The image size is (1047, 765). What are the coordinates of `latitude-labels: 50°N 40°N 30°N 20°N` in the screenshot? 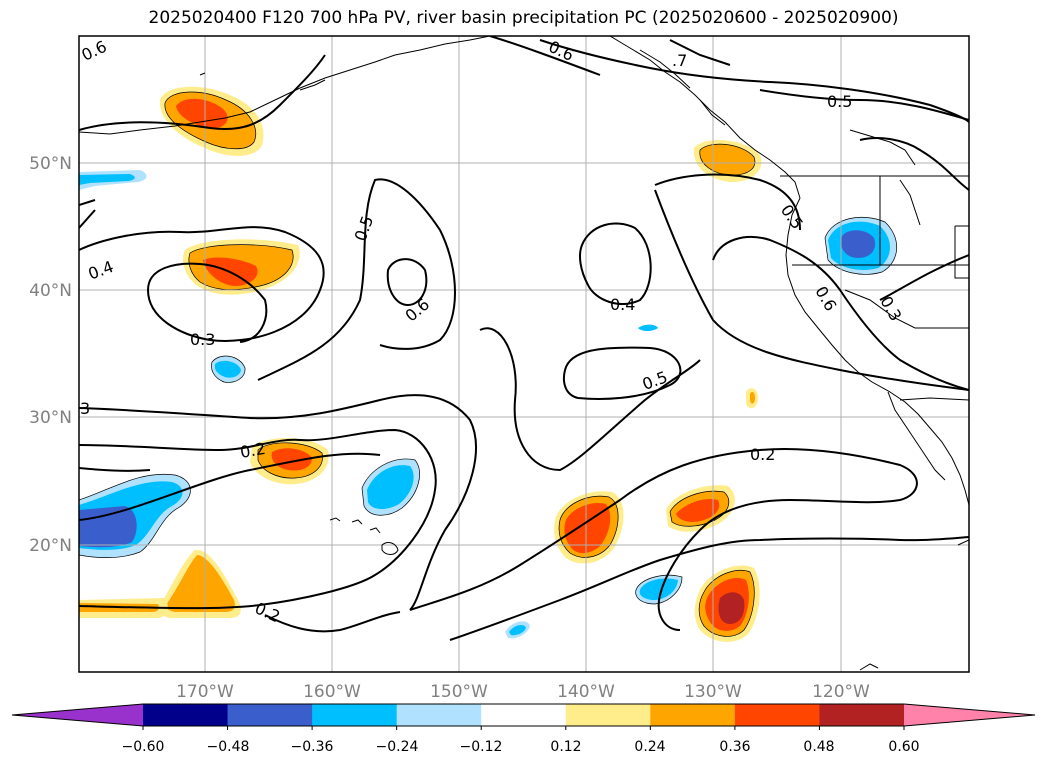 It's located at (50, 355).